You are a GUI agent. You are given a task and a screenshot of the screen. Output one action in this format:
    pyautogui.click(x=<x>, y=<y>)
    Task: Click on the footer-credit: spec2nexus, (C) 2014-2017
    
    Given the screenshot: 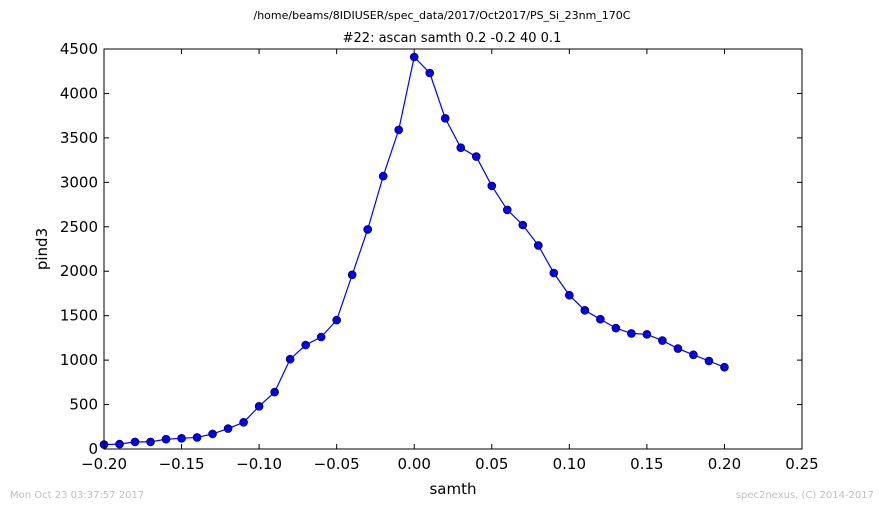 What is the action you would take?
    pyautogui.click(x=805, y=495)
    